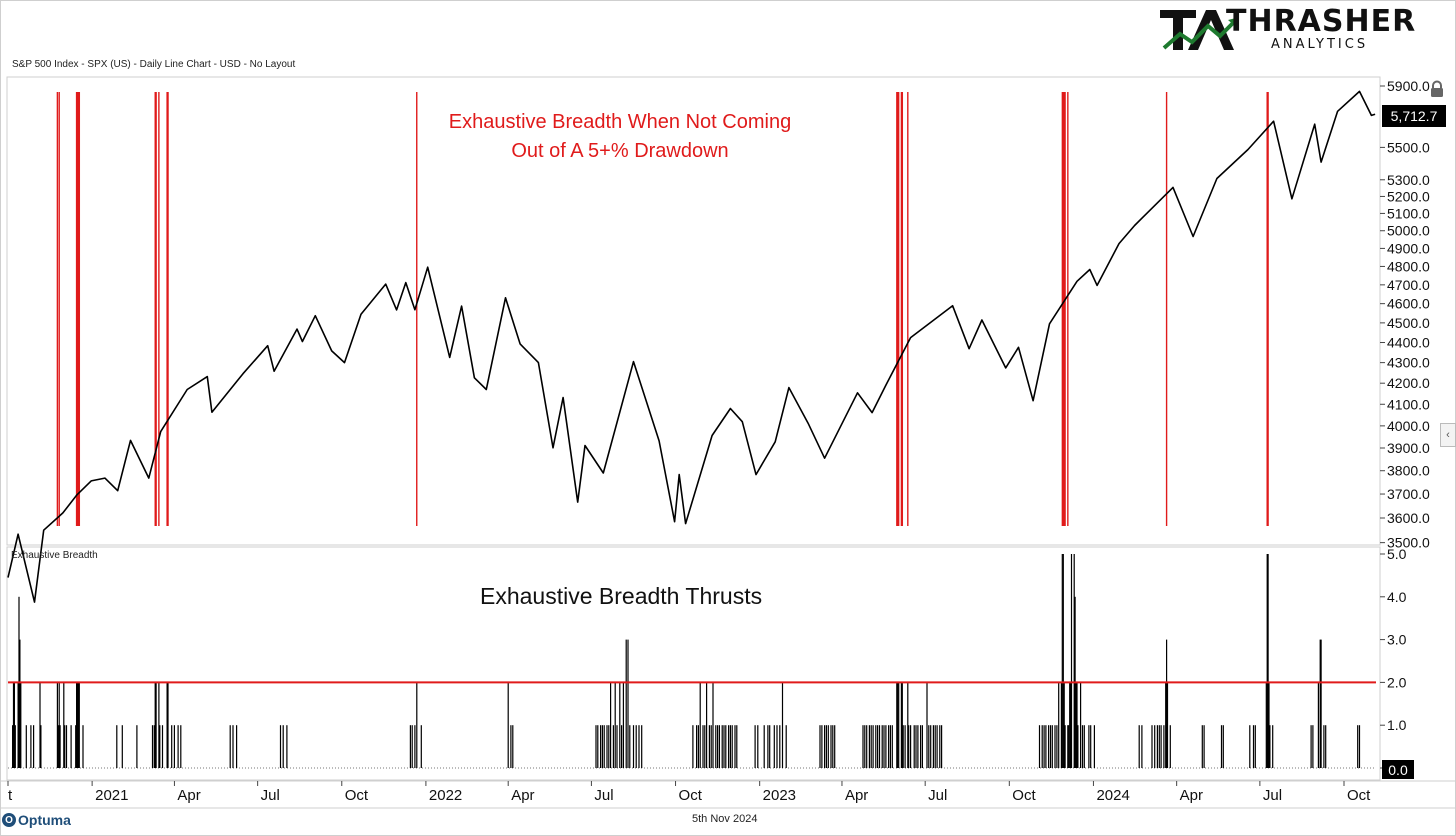 The image size is (1456, 836). Describe the element at coordinates (1408, 471) in the screenshot. I see `price-y-tick-label: 3800.0` at that location.